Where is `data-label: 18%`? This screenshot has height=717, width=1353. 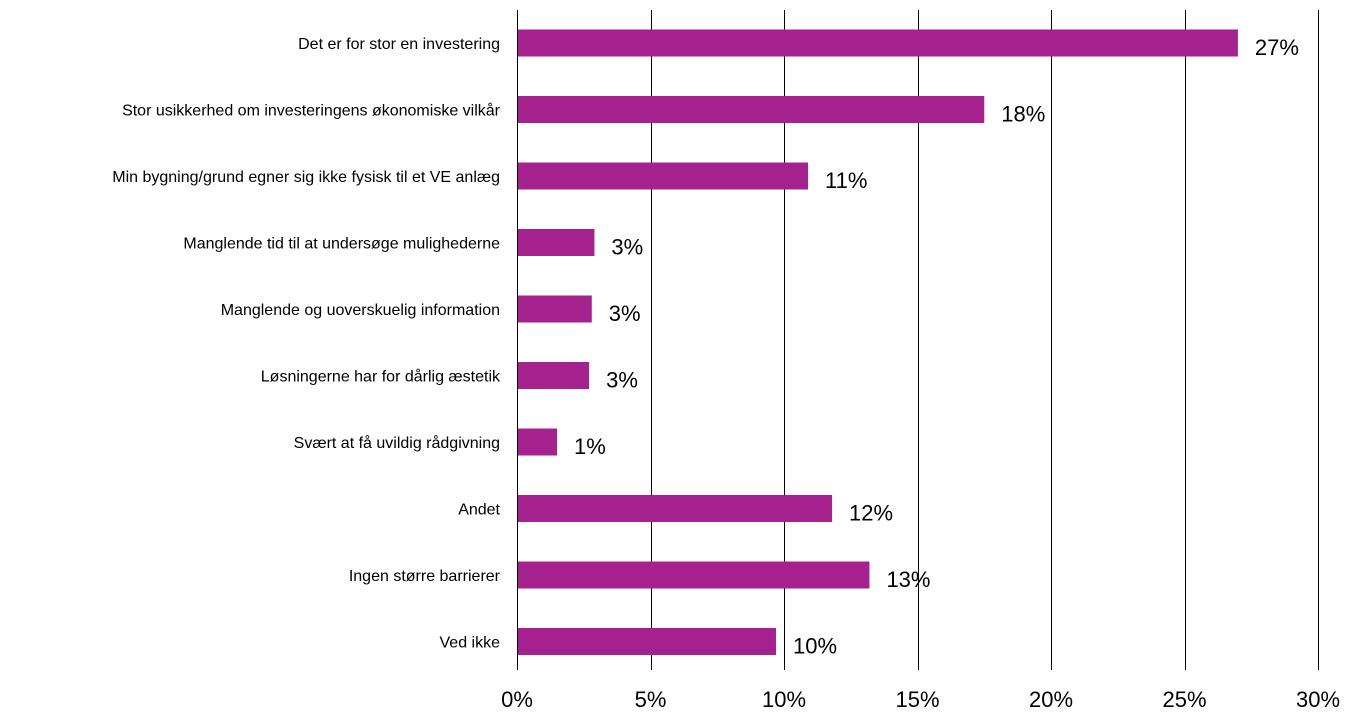
data-label: 18% is located at coordinates (1023, 114).